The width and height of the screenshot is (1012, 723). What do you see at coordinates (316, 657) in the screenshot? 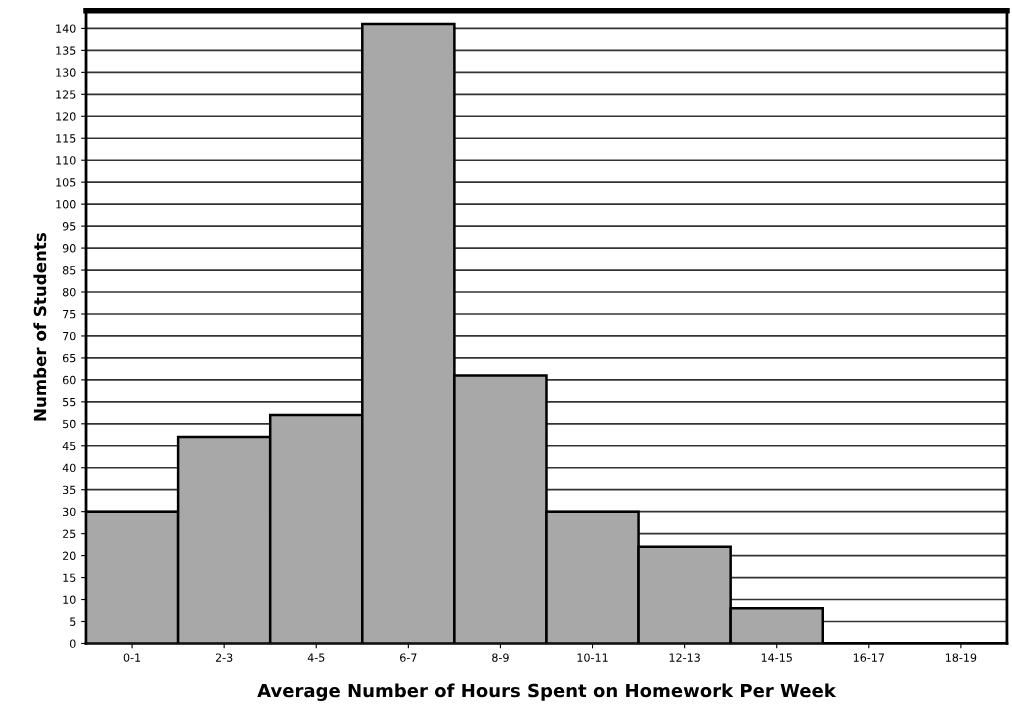
I see `x-tick-label: 4-5` at bounding box center [316, 657].